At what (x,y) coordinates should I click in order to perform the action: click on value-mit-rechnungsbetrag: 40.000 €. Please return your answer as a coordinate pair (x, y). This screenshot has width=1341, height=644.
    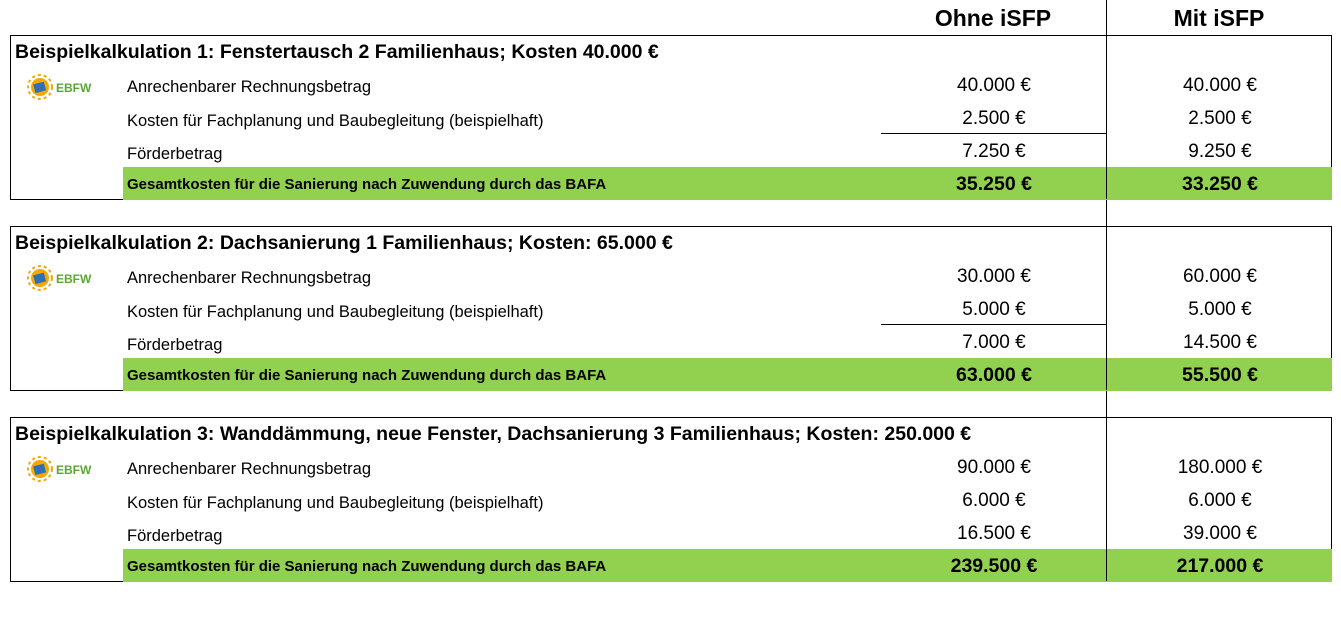
    Looking at the image, I should click on (1220, 85).